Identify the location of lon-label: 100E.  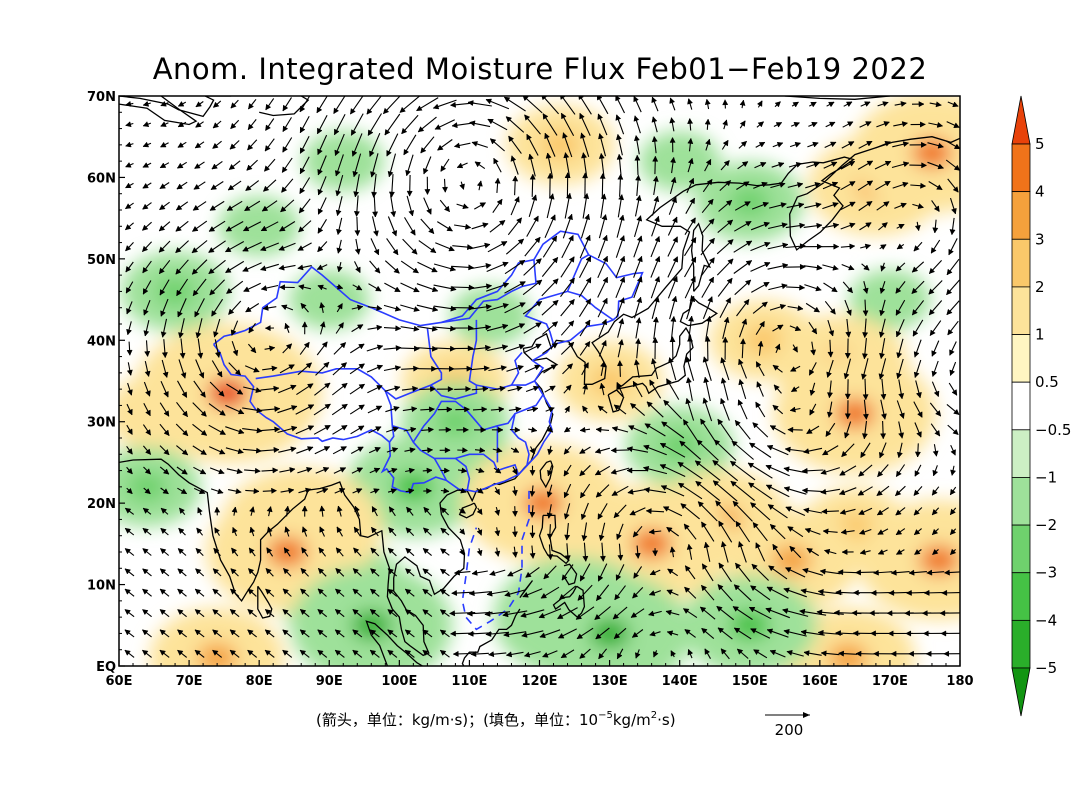
(399, 681).